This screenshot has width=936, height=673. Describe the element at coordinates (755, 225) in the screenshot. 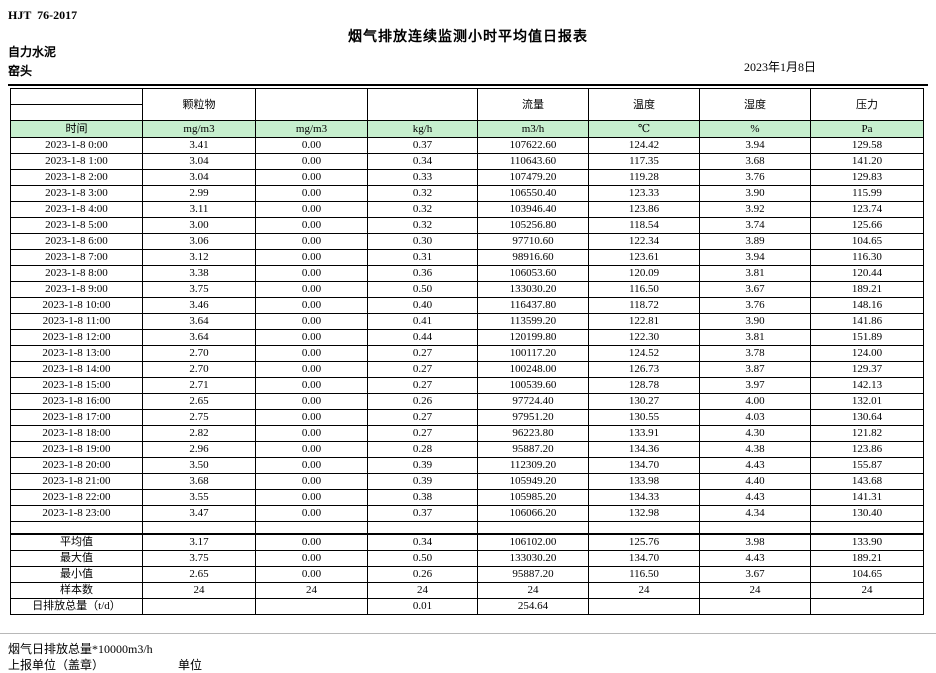

I see `cell: 3.74` at that location.